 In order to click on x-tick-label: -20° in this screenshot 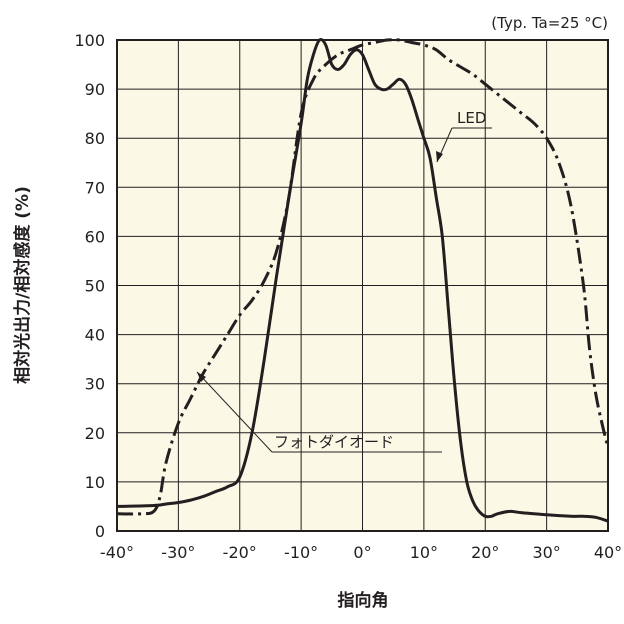, I will do `click(240, 552)`.